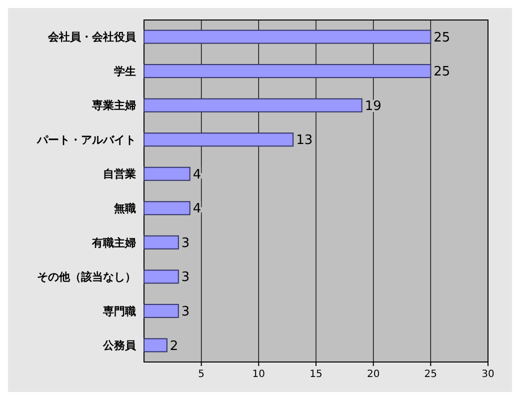 The image size is (520, 400). What do you see at coordinates (86, 277) in the screenshot?
I see `y-tick-label: その他（該当なし）` at bounding box center [86, 277].